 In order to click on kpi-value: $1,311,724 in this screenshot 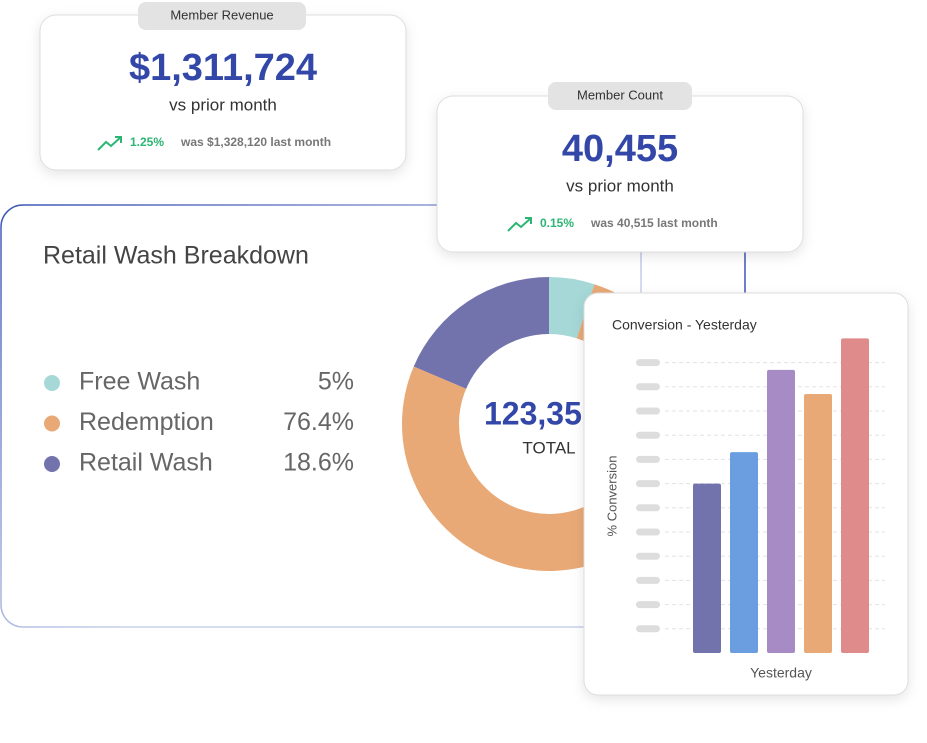, I will do `click(223, 68)`.